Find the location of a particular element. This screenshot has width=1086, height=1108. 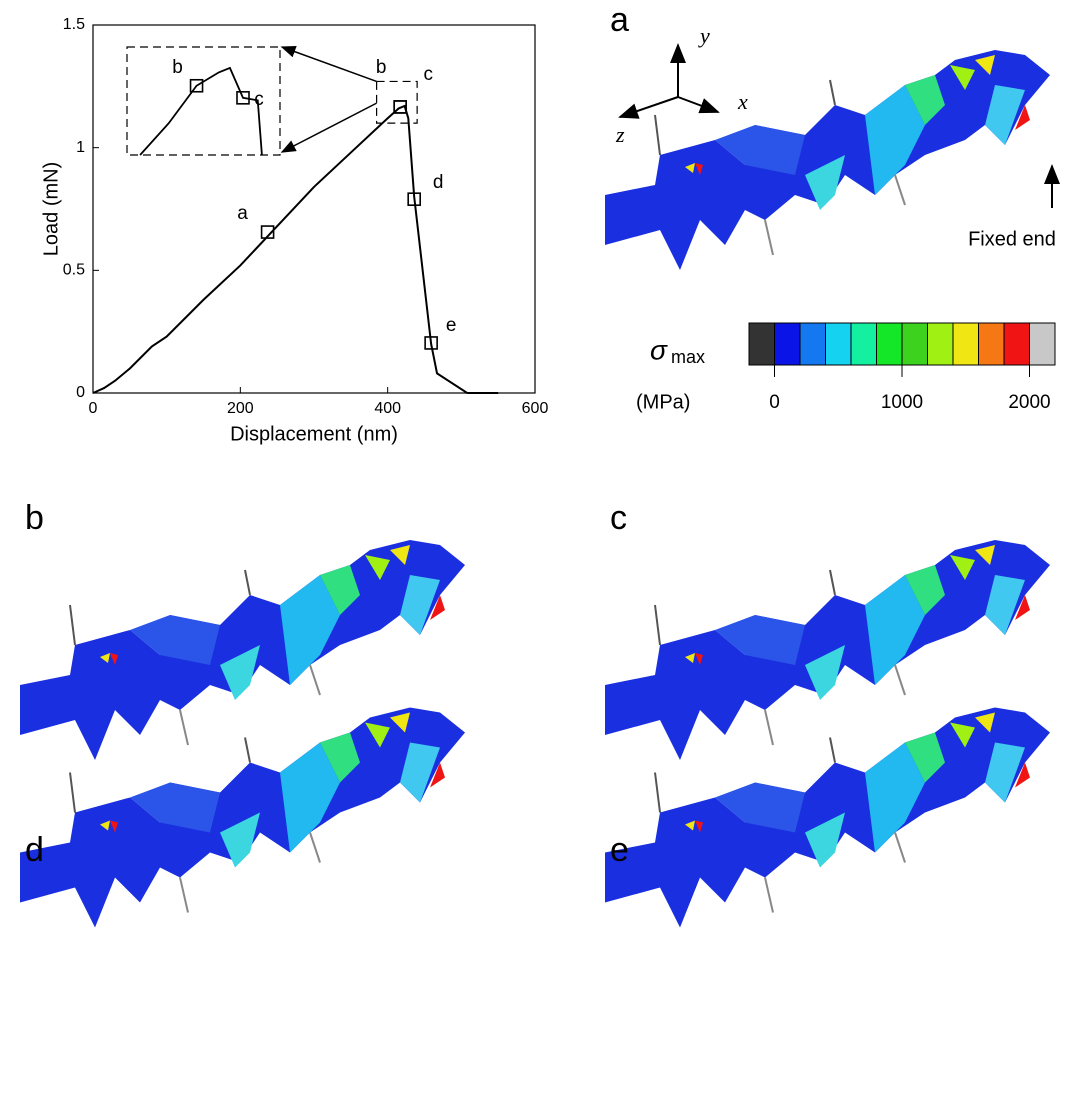

y-tick-label: 0 is located at coordinates (80, 392).